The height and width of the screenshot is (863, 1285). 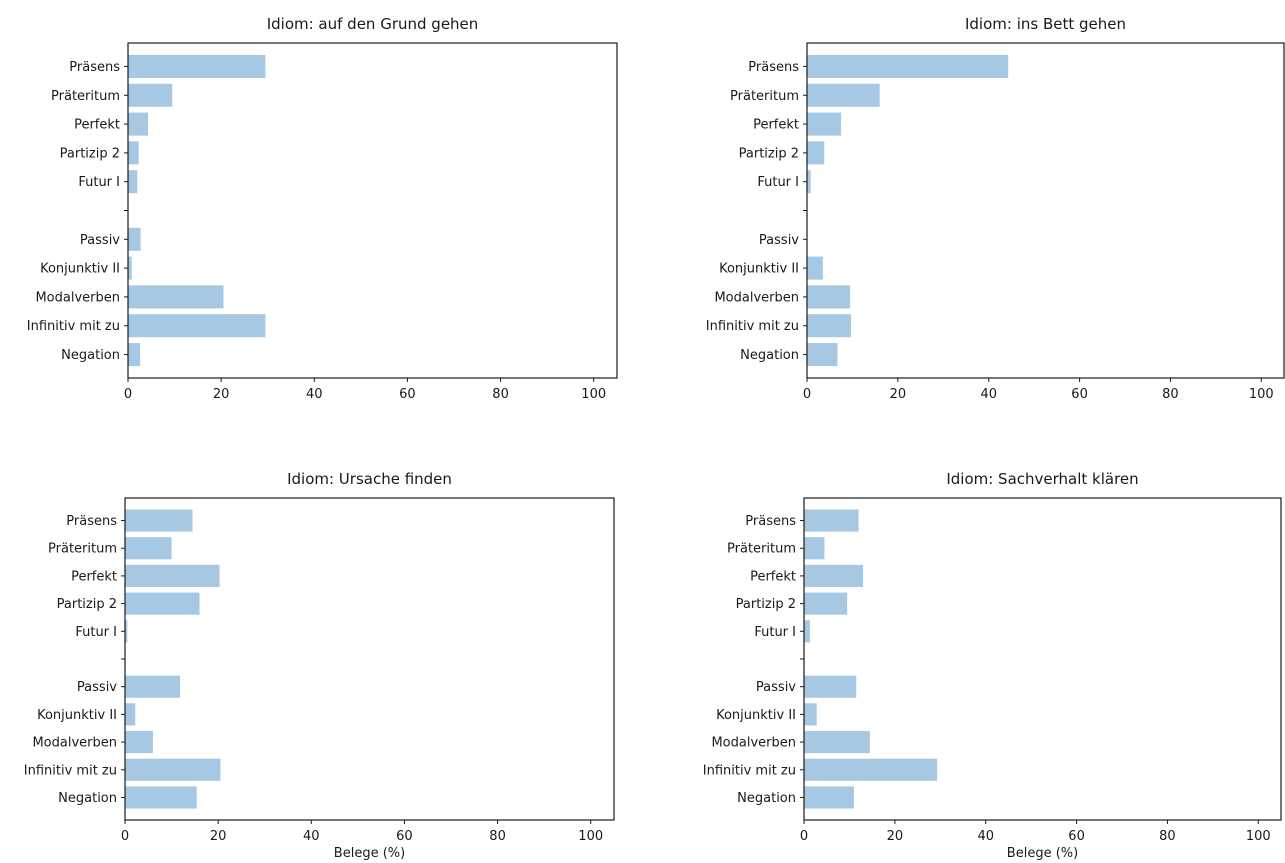 I want to click on chart-title: Idiom: auf den Grund gehen, so click(x=373, y=24).